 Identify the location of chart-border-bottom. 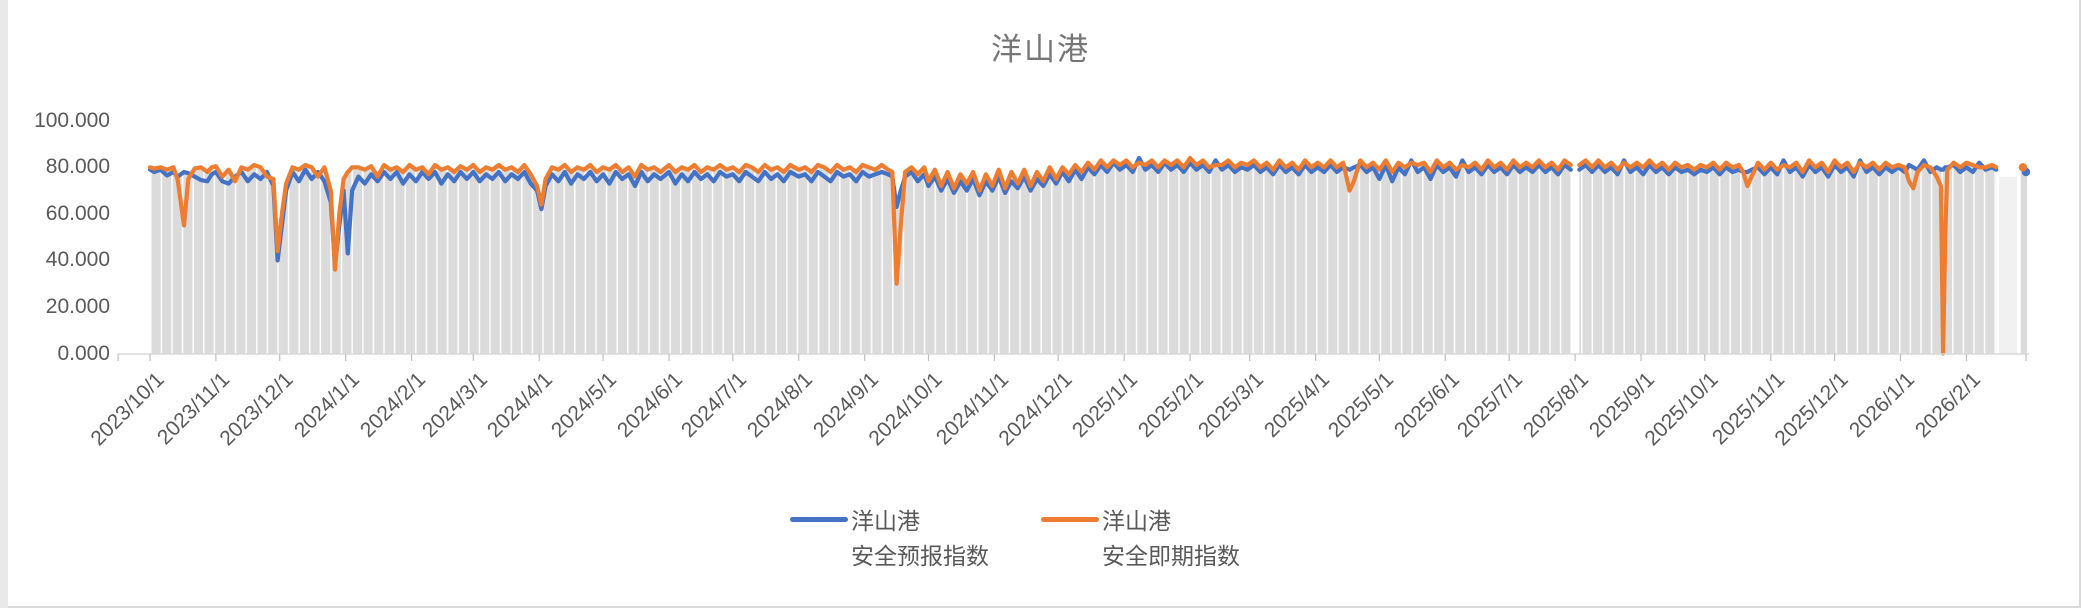
(1044, 607).